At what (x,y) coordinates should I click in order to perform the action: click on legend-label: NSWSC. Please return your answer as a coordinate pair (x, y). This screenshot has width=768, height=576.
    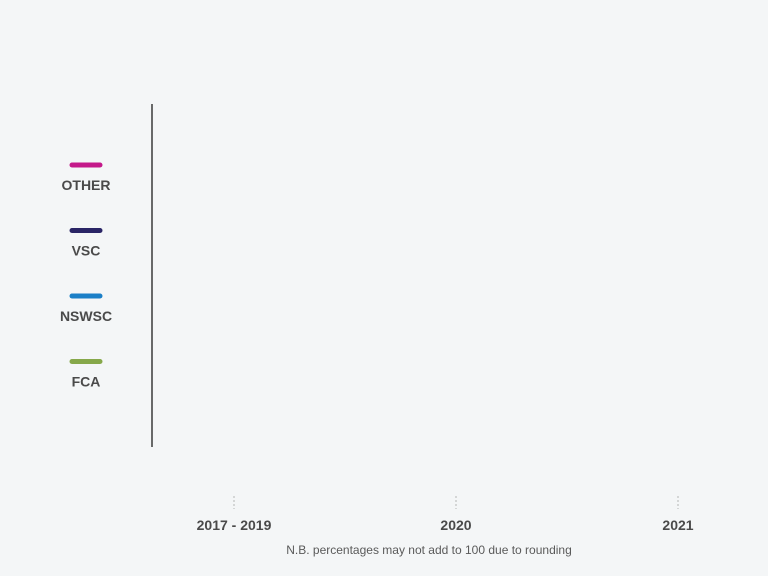
    Looking at the image, I should click on (86, 316).